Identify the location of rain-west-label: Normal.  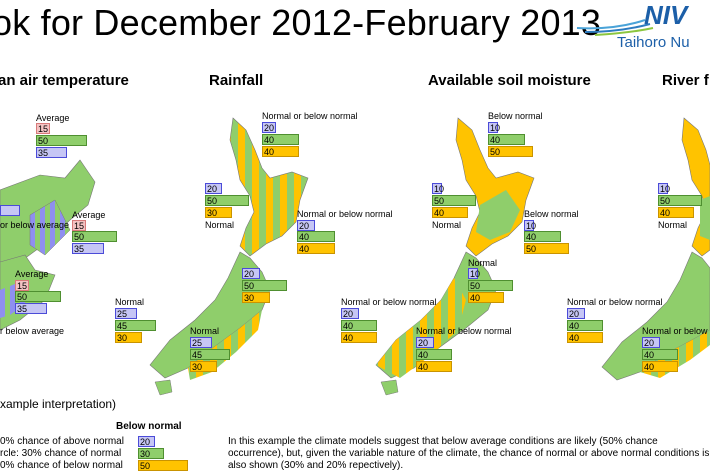
(220, 225).